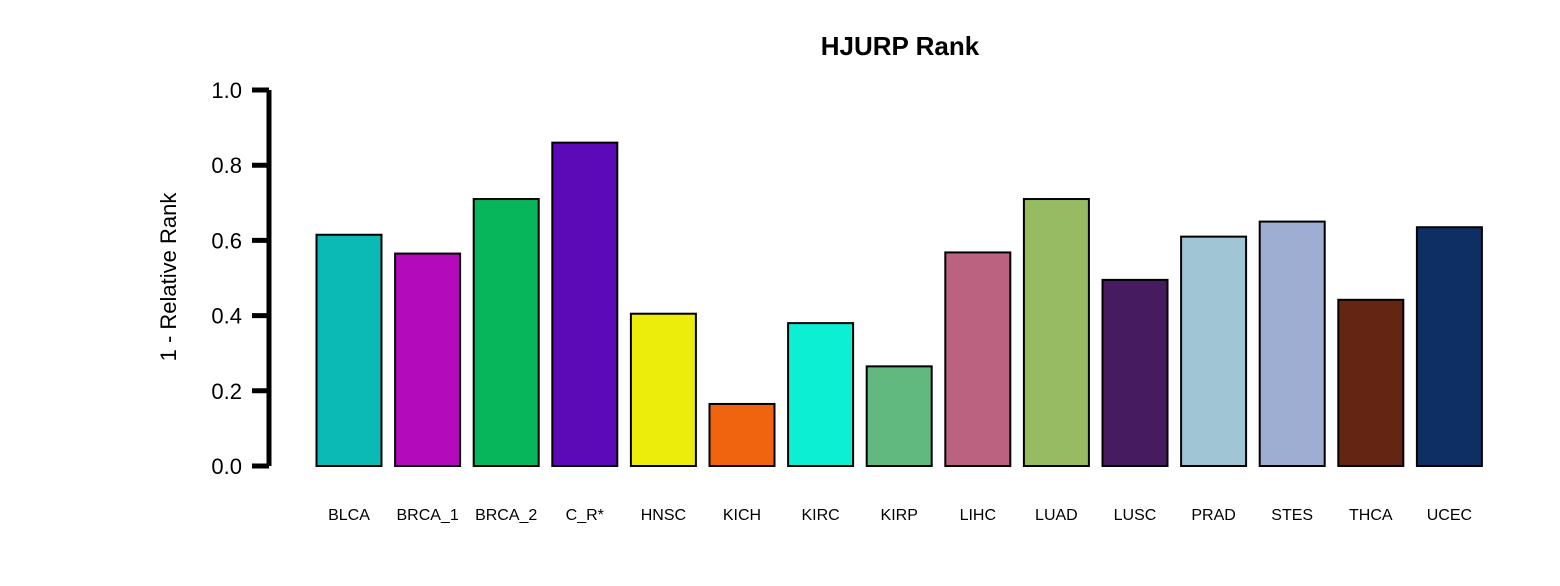 This screenshot has height=586, width=1560. What do you see at coordinates (1371, 383) in the screenshot?
I see `bar-thca` at bounding box center [1371, 383].